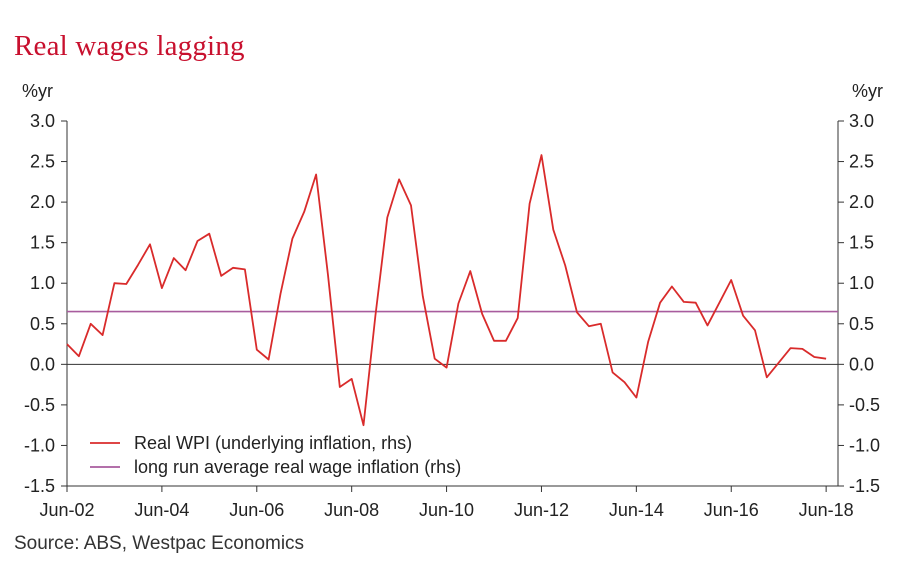 The height and width of the screenshot is (571, 912). What do you see at coordinates (826, 510) in the screenshot?
I see `x-tick-label: Jun-18` at bounding box center [826, 510].